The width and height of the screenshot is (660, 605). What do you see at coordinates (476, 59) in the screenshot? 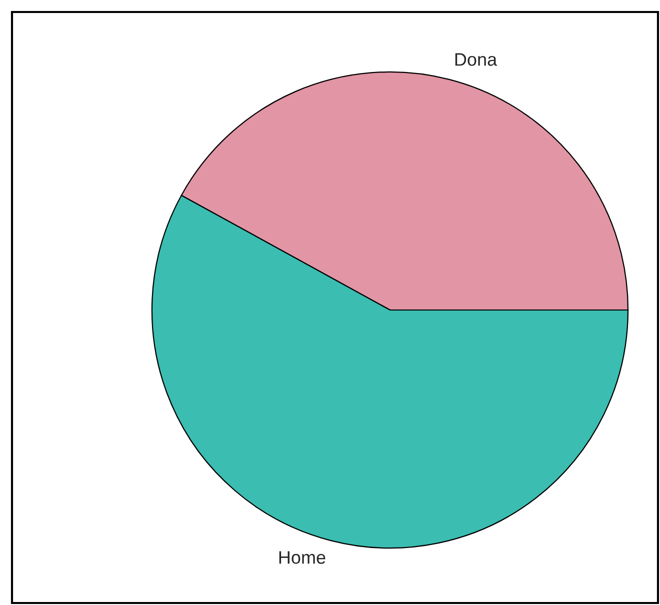
I see `slice-label: Dona` at bounding box center [476, 59].